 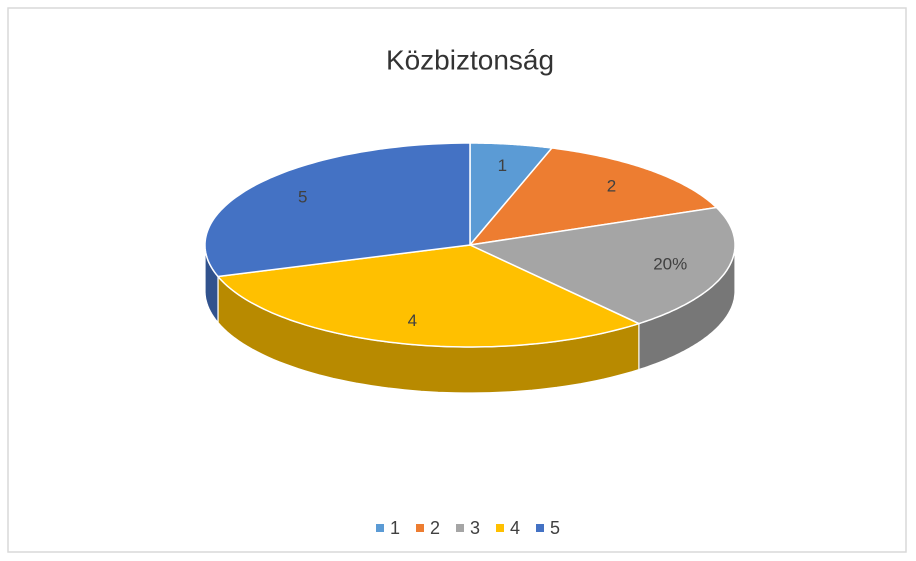 I want to click on legend-label: 2, so click(x=435, y=528).